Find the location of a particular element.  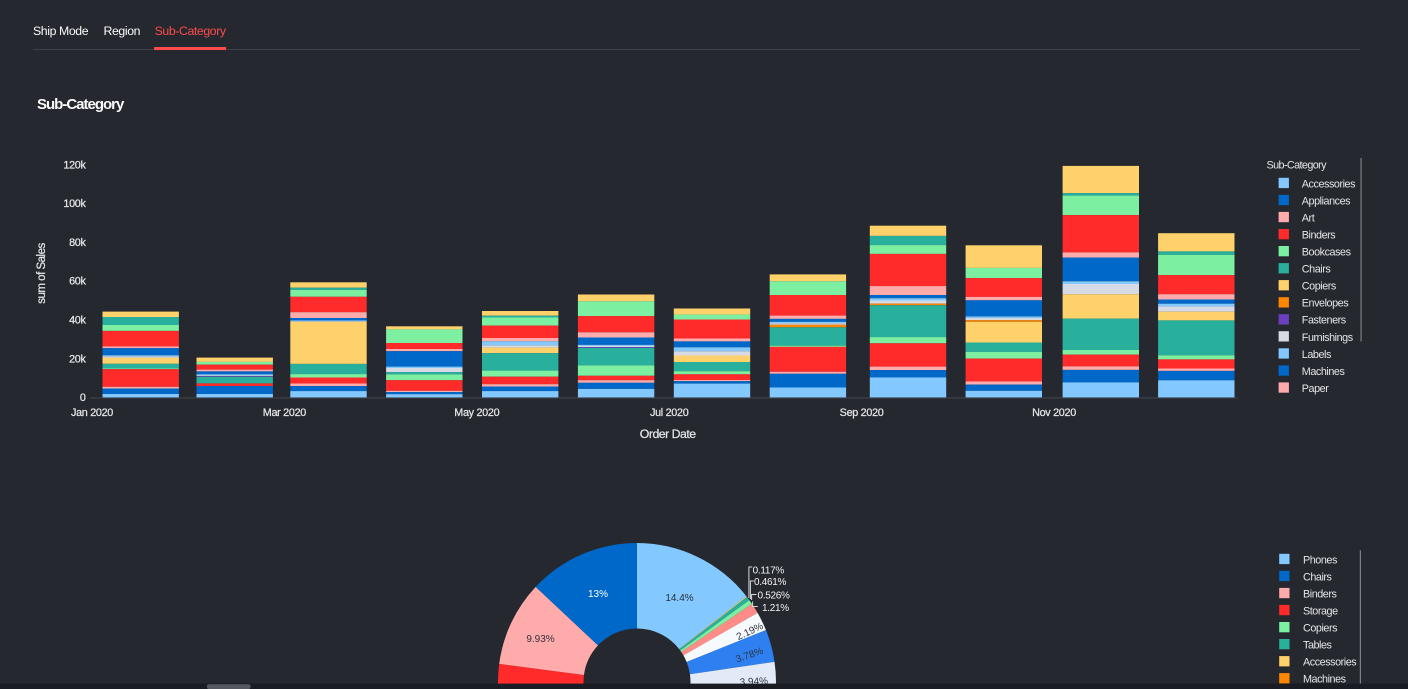

svg-text: Storage is located at coordinates (1320, 611).